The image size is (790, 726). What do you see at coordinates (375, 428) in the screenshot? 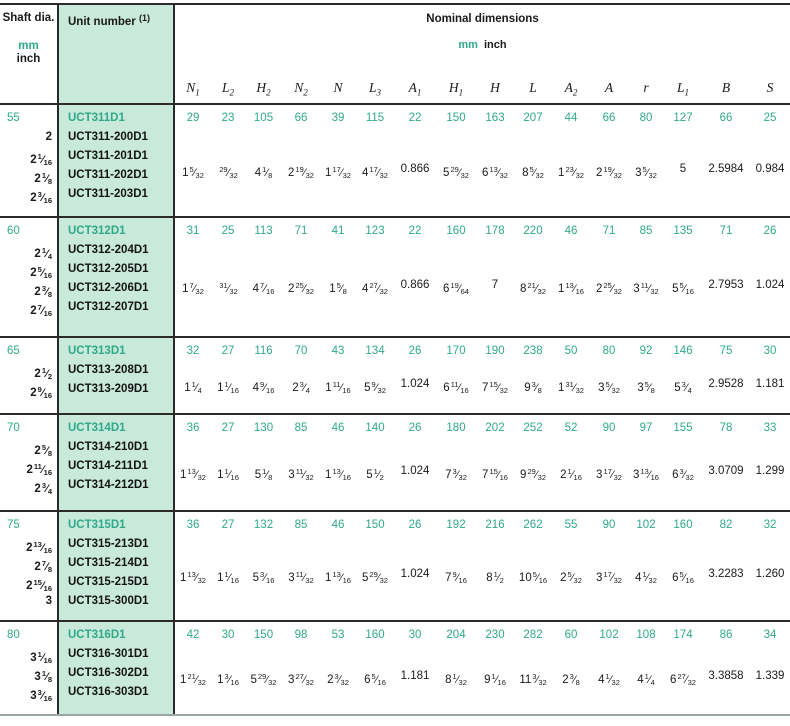
I see `dim-mm-value: 140` at bounding box center [375, 428].